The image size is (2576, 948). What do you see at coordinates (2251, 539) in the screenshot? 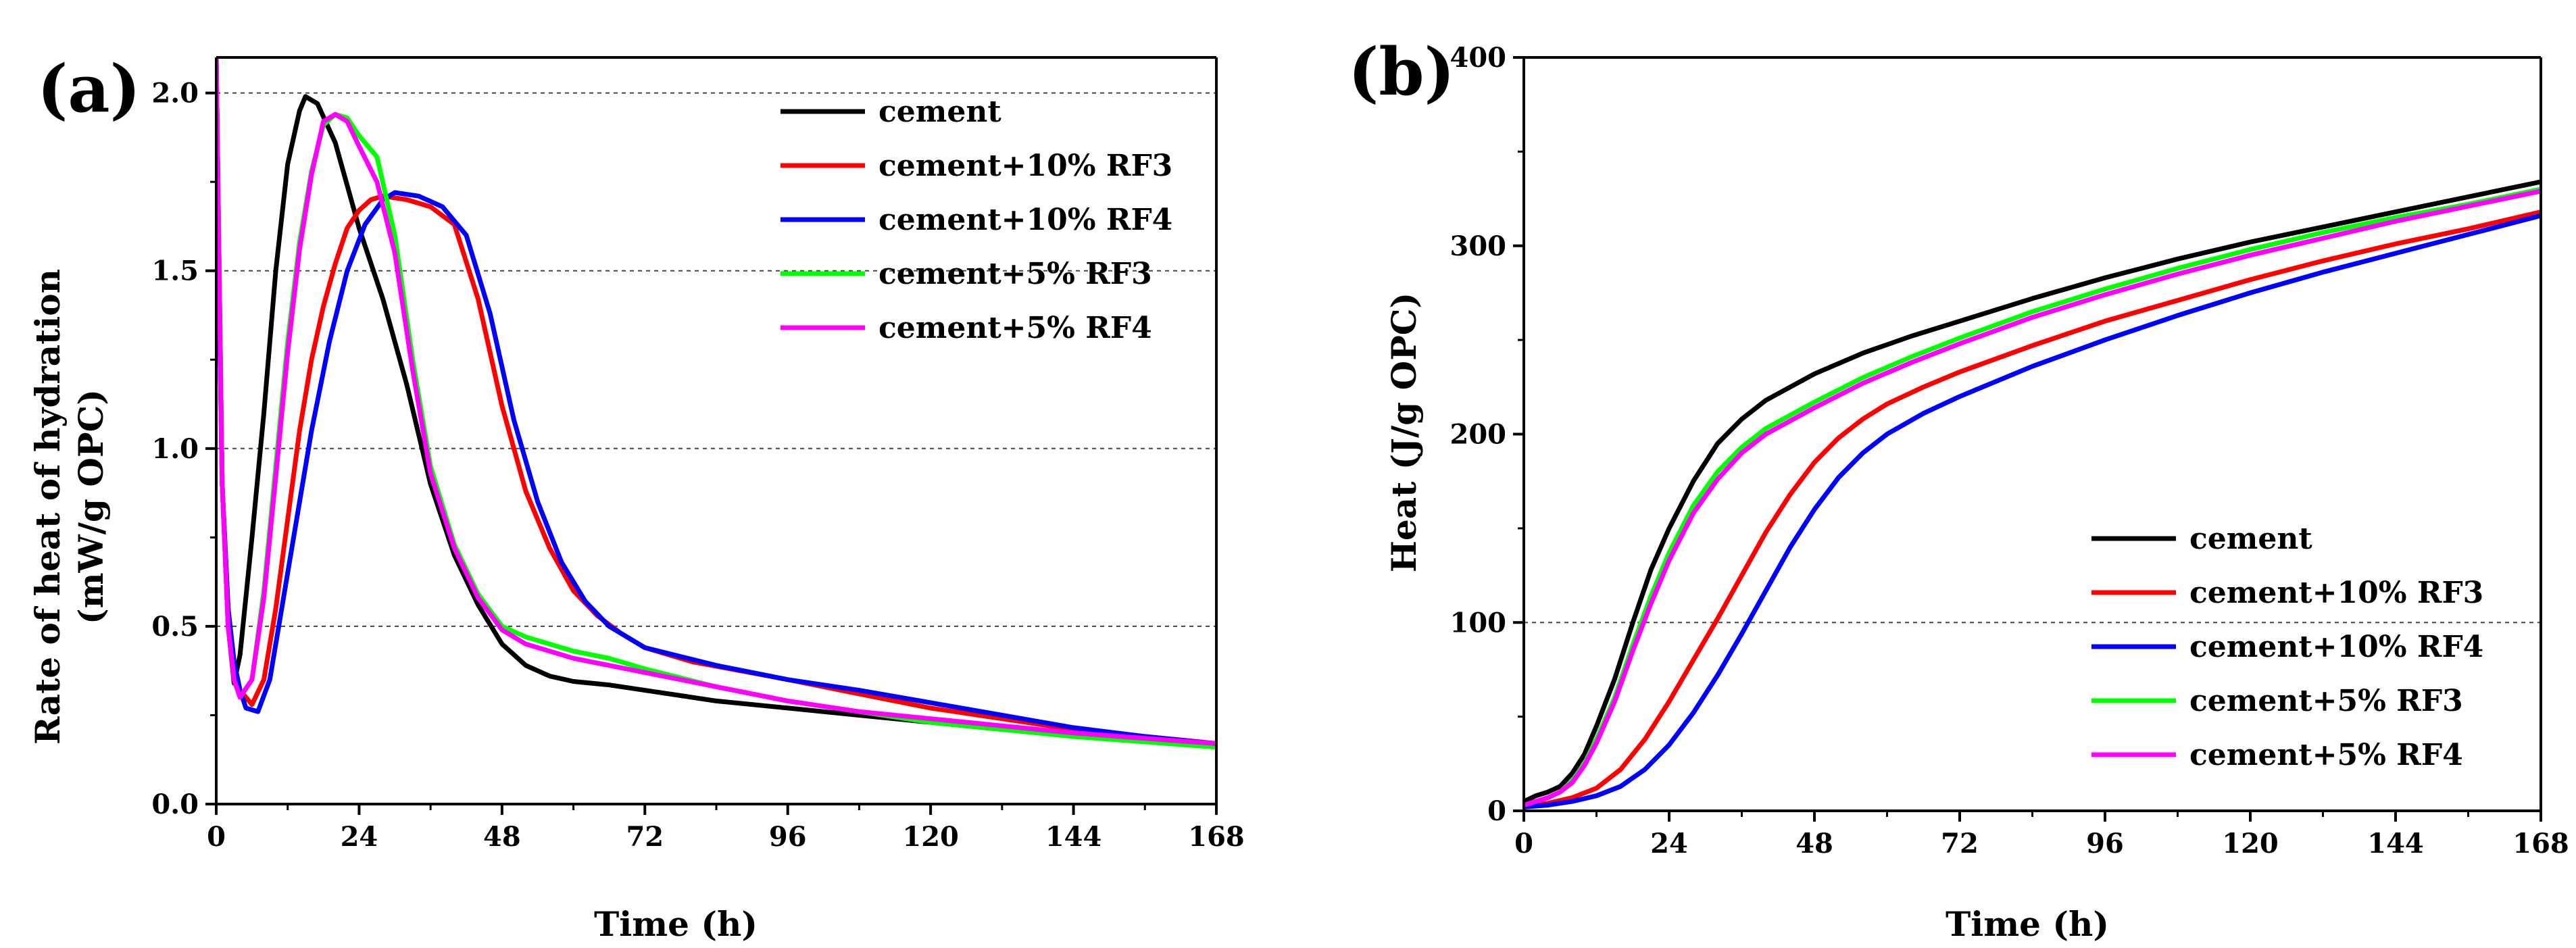
I see `panel-b-legend-label-0: cement` at bounding box center [2251, 539].